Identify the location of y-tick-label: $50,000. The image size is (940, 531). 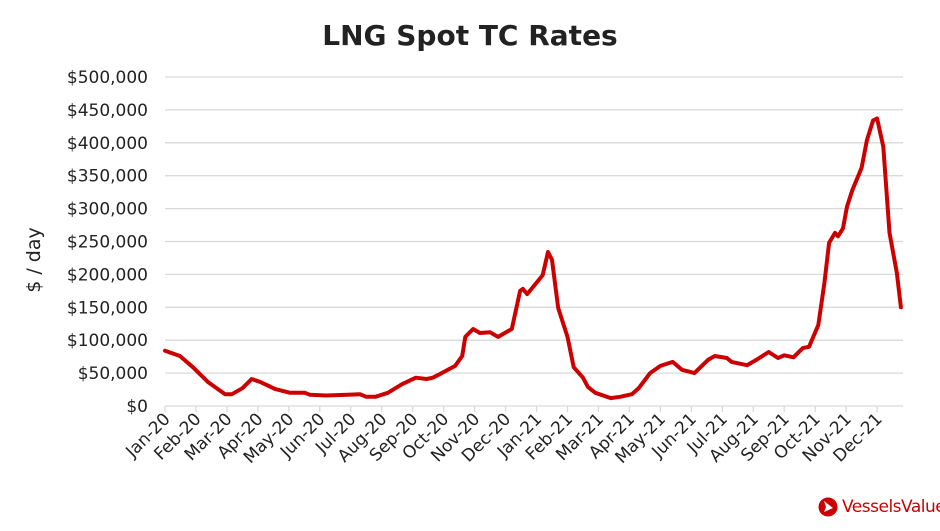
(113, 374).